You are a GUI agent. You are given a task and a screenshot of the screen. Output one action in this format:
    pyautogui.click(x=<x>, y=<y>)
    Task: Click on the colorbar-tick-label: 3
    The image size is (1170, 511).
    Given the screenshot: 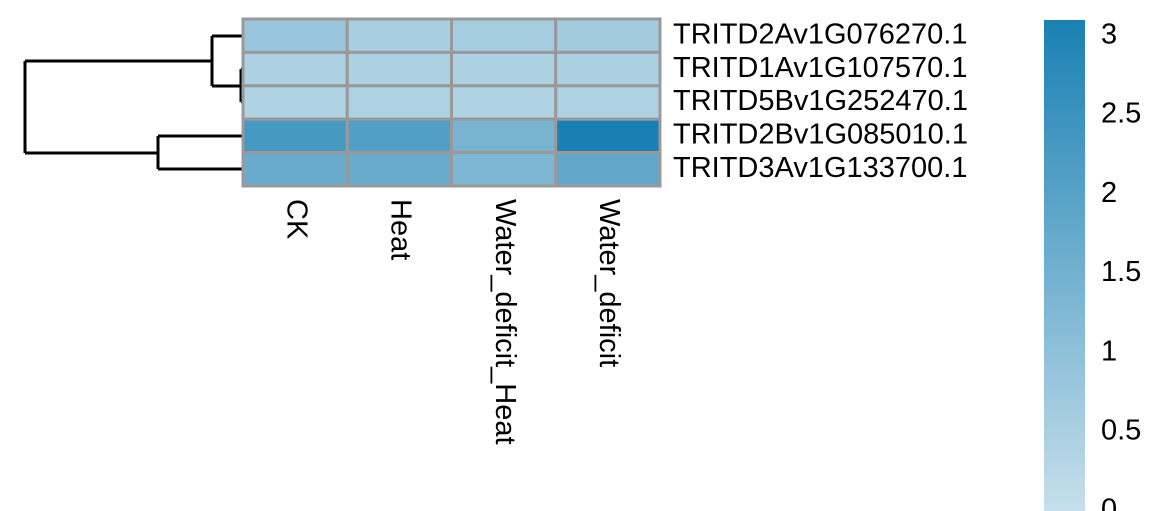 What is the action you would take?
    pyautogui.click(x=1109, y=34)
    